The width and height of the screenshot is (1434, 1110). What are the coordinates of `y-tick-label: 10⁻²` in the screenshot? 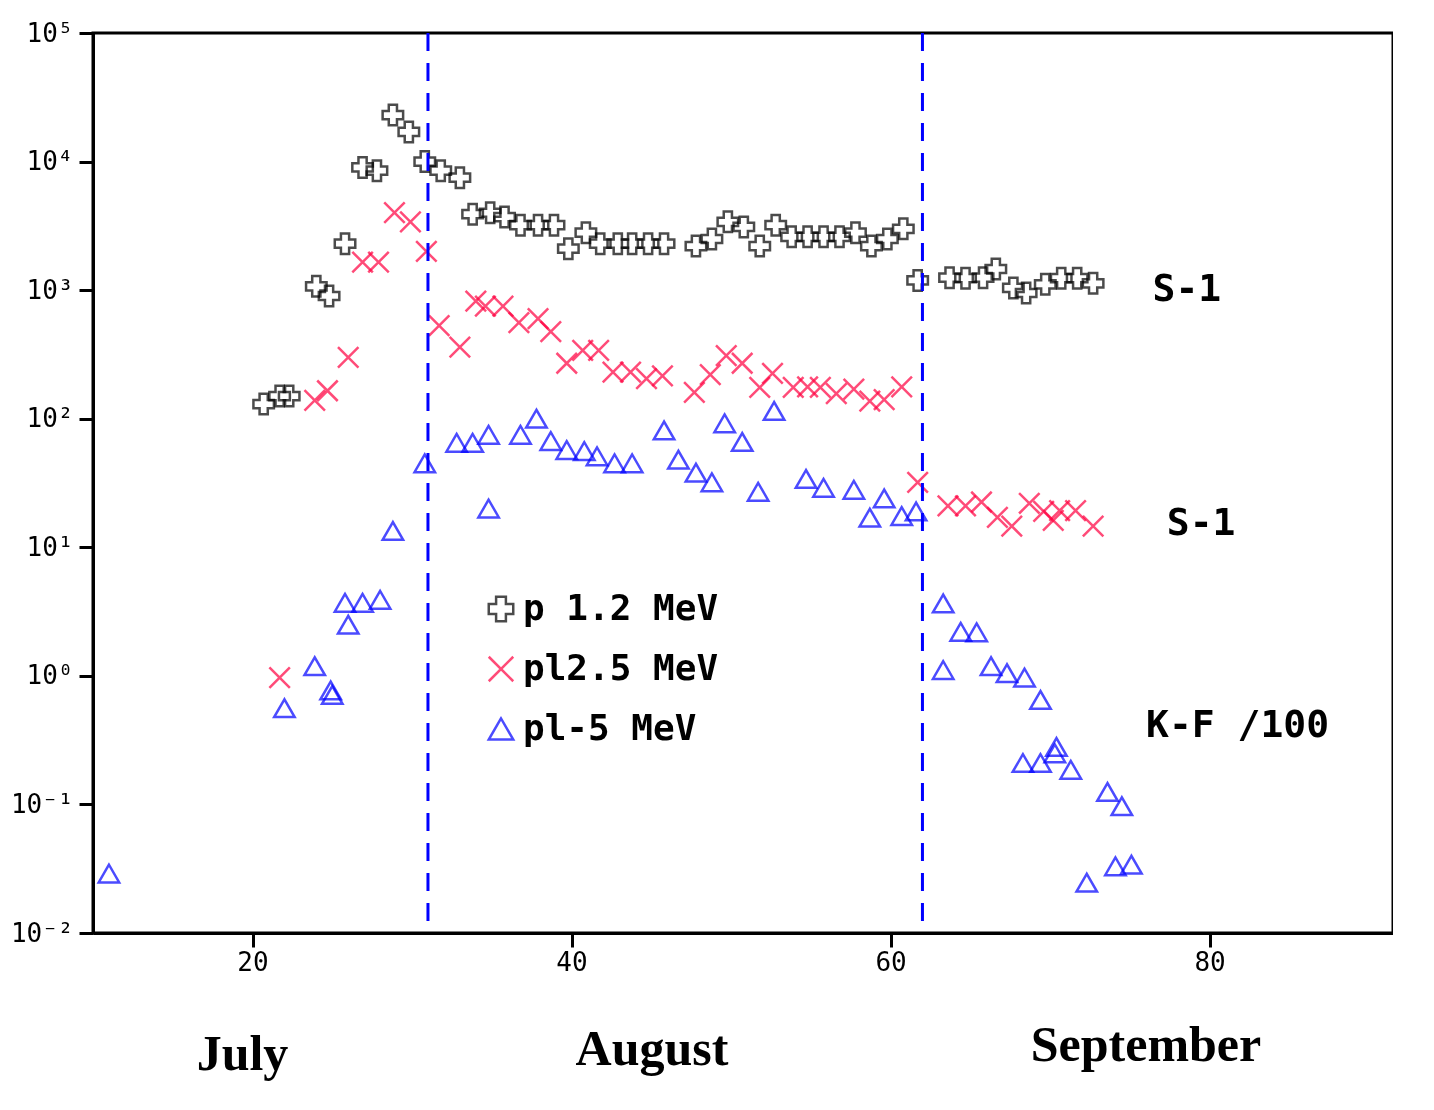 It's located at (42, 932).